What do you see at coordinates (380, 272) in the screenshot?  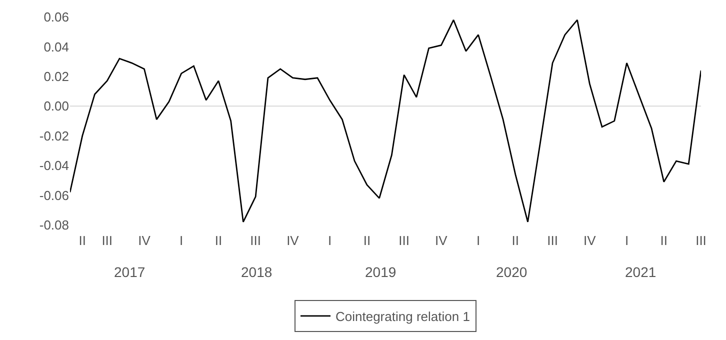 I see `text: 2019` at bounding box center [380, 272].